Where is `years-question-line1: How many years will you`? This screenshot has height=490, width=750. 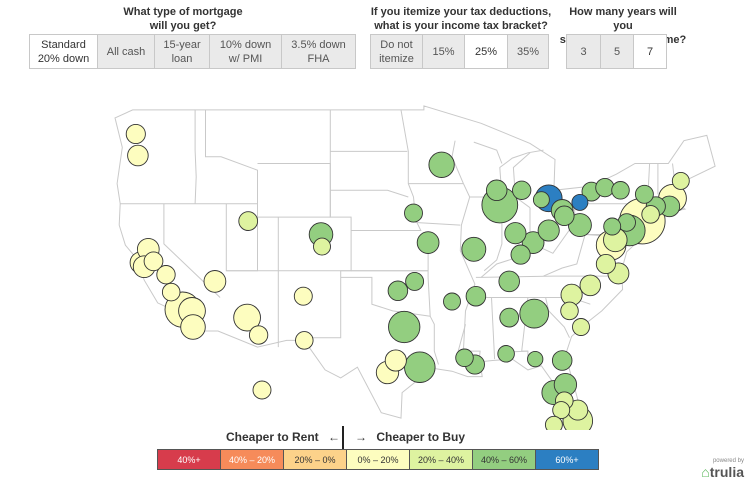
years-question-line1: How many years will you is located at coordinates (623, 19).